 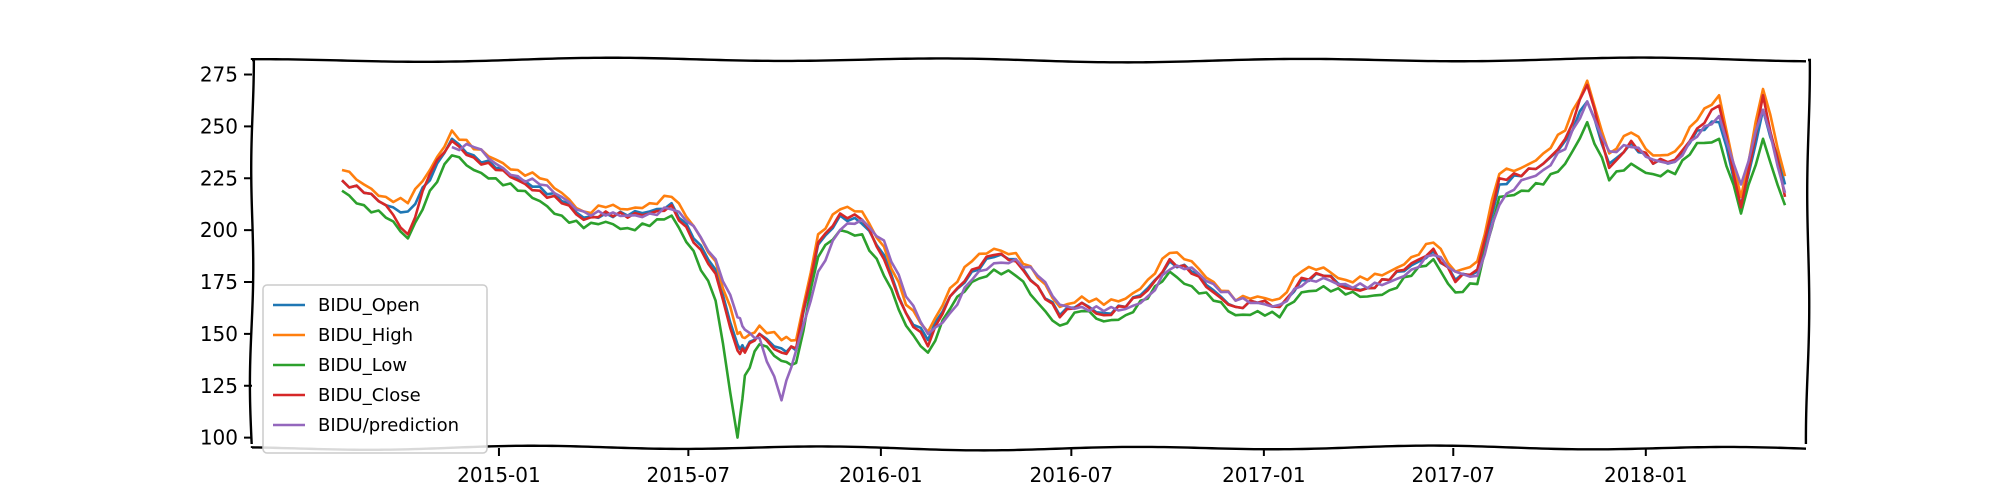 What do you see at coordinates (219, 75) in the screenshot?
I see `y-tick-label: 275` at bounding box center [219, 75].